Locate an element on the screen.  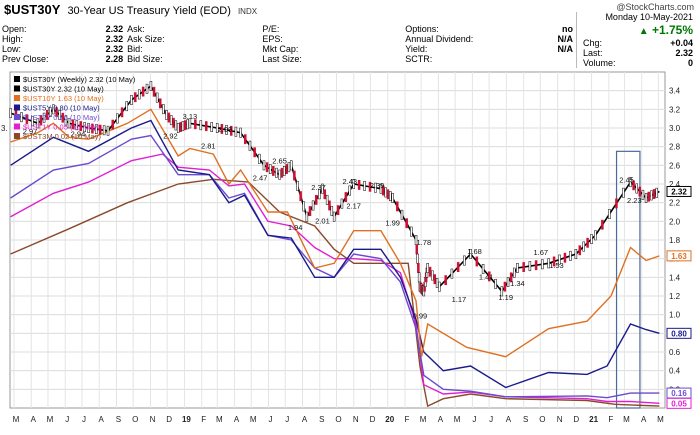
x-tick-label: O is located at coordinates (542, 419).